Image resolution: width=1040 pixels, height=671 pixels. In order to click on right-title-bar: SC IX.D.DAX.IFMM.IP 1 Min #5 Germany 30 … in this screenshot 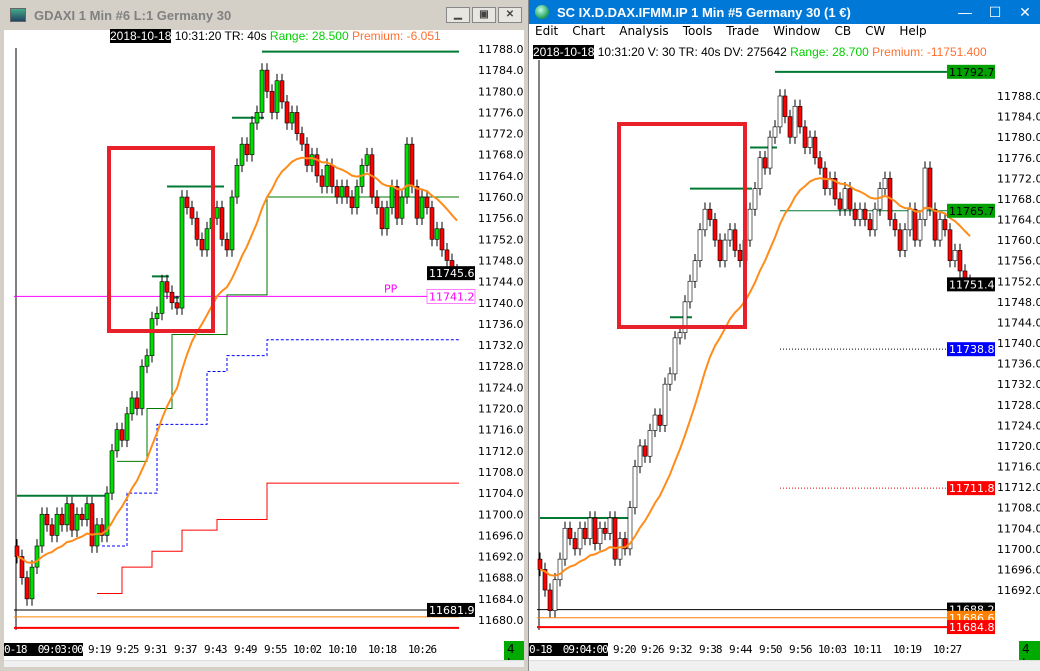, I will do `click(784, 12)`.